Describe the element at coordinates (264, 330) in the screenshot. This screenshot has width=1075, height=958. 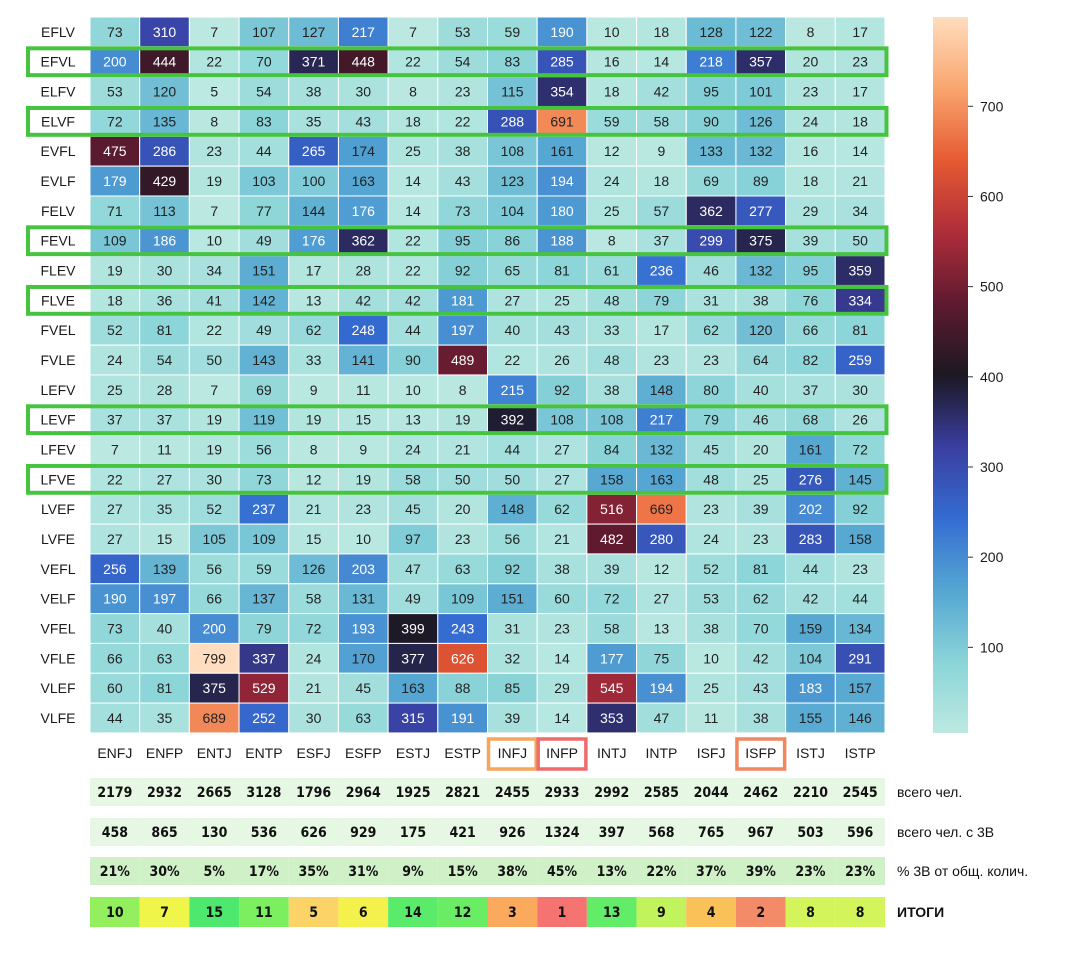
I see `cell-value: 49` at that location.